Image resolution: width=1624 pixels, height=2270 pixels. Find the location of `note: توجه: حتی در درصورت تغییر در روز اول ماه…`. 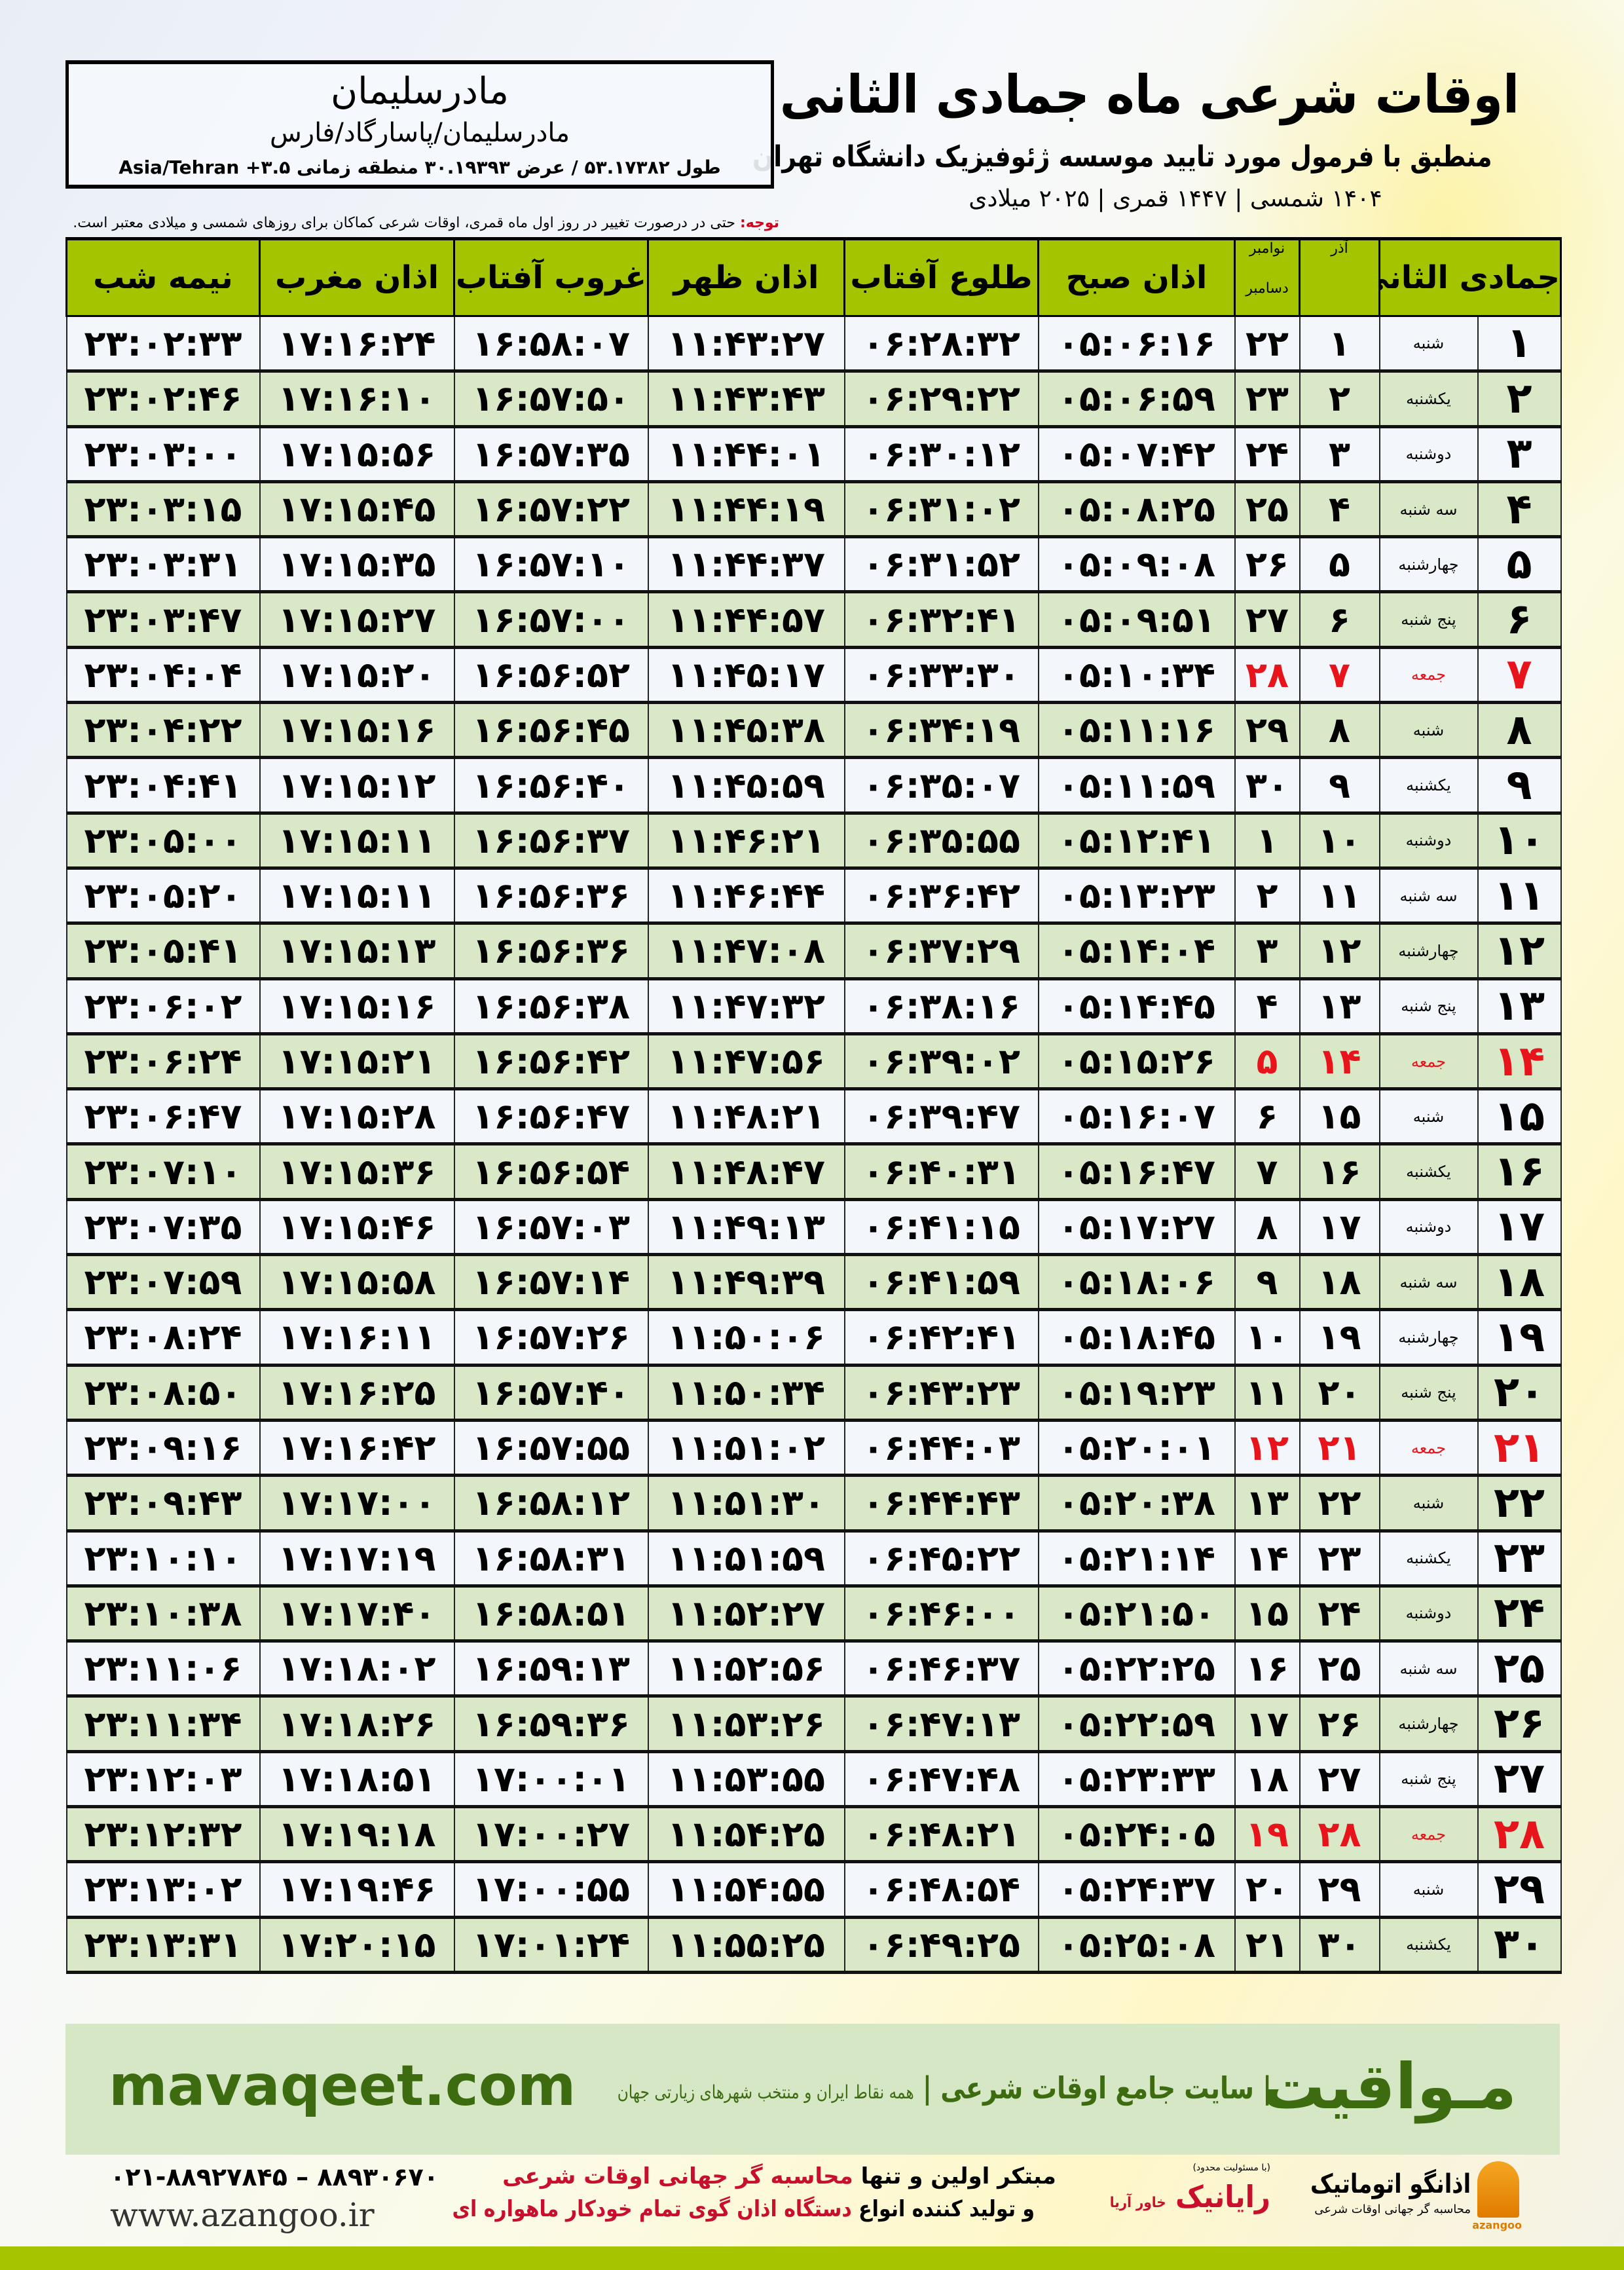

note: توجه: حتی در درصورت تغییر در روز اول ماه… is located at coordinates (422, 223).